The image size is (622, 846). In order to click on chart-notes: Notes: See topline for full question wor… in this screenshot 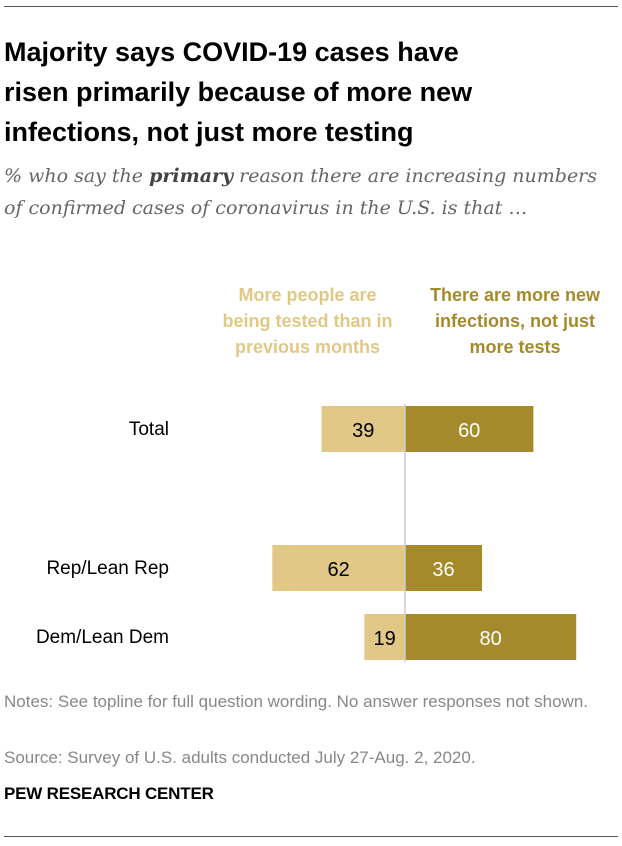, I will do `click(296, 701)`.